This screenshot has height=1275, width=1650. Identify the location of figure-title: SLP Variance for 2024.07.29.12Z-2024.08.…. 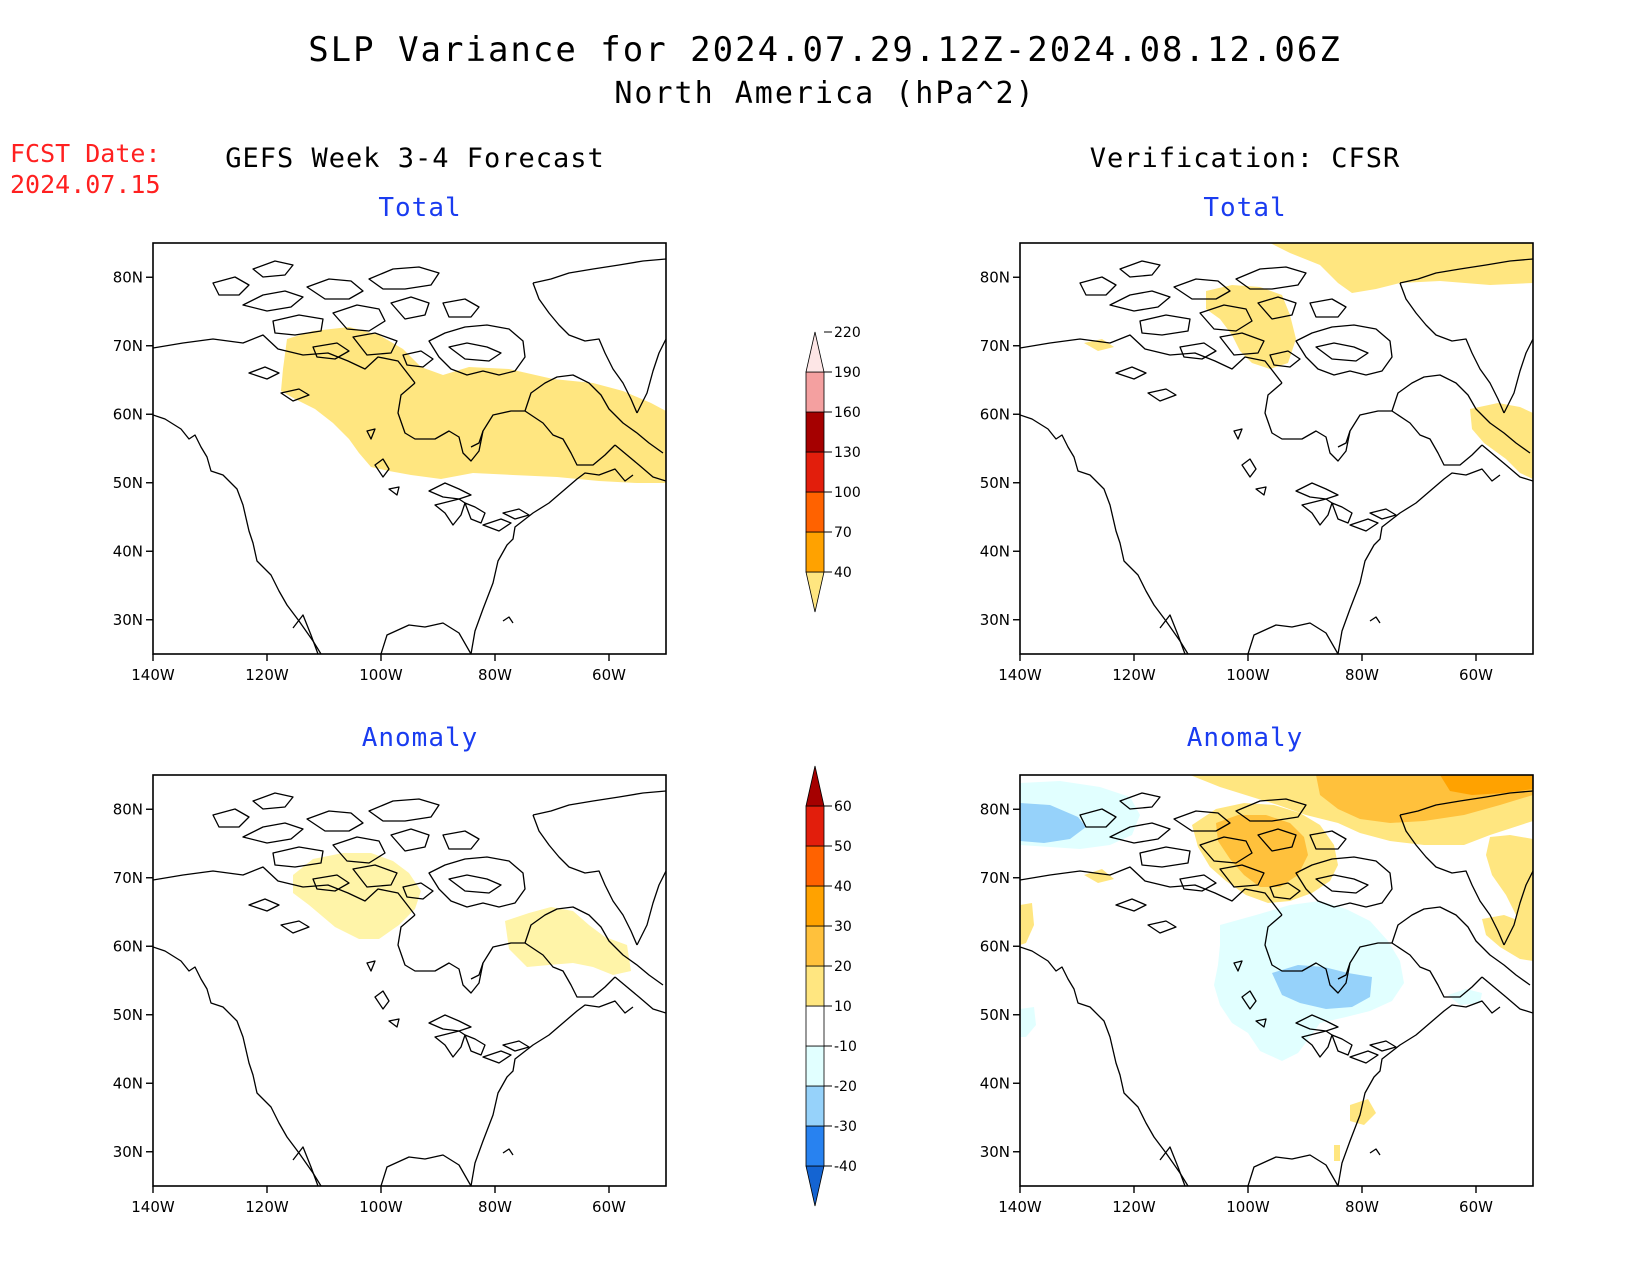
(825, 50).